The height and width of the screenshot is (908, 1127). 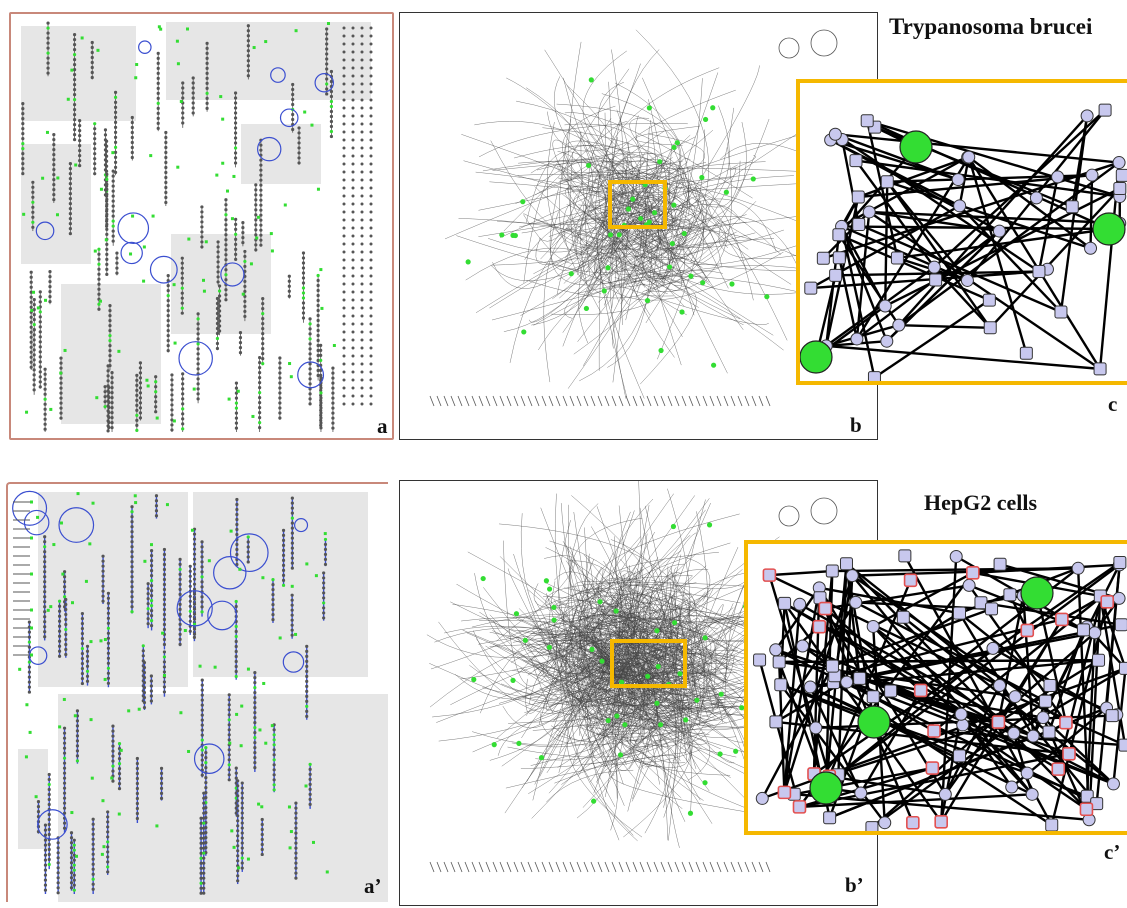 What do you see at coordinates (56, 204) in the screenshot?
I see `pathway-block` at bounding box center [56, 204].